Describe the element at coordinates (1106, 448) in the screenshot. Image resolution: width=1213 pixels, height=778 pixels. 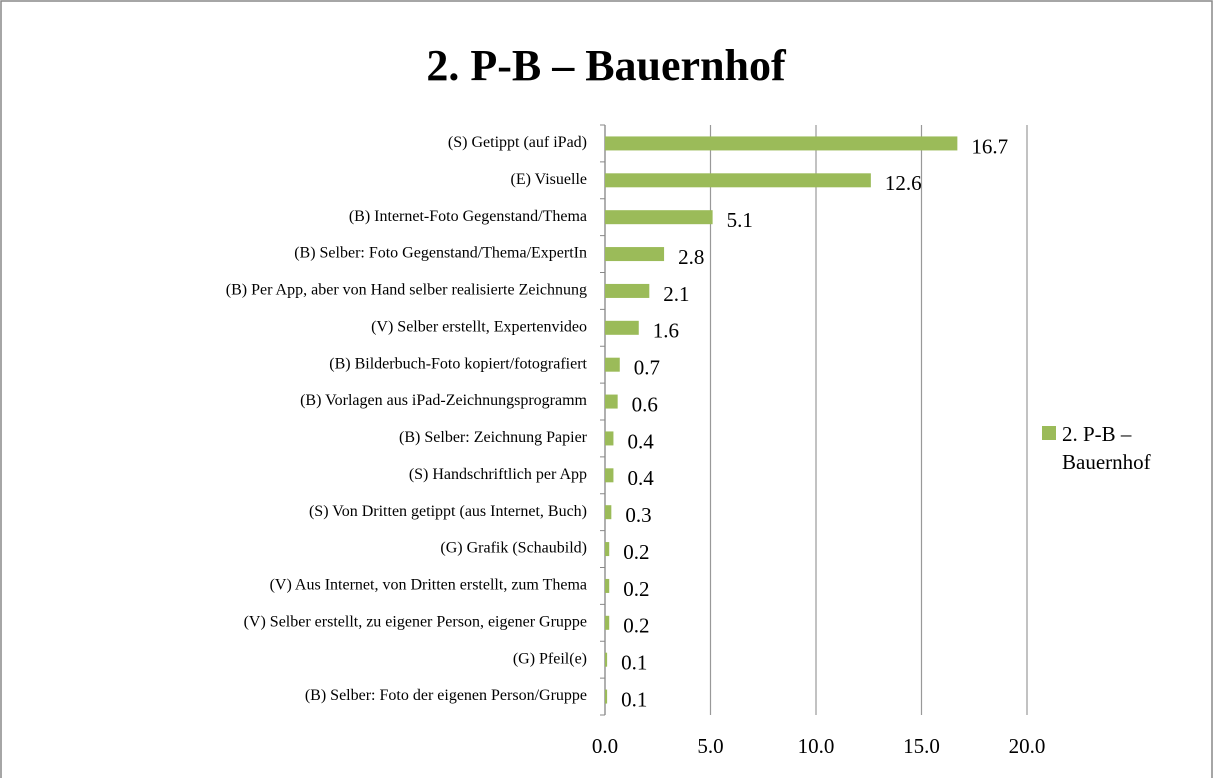
I see `legend-label: 2. P-B – Bauernhof` at that location.